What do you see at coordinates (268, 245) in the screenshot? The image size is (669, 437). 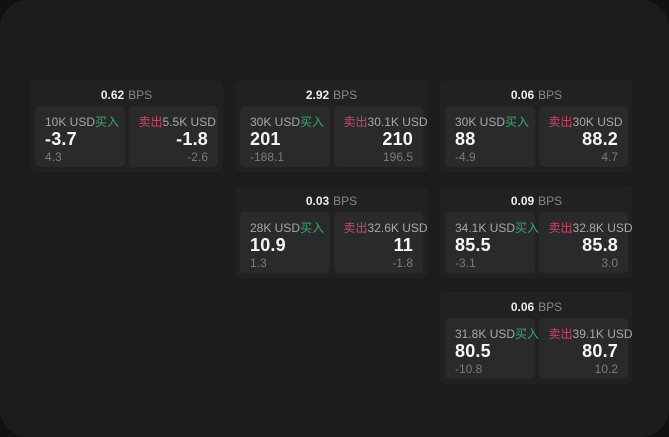 I see `buy-price: 10.9` at bounding box center [268, 245].